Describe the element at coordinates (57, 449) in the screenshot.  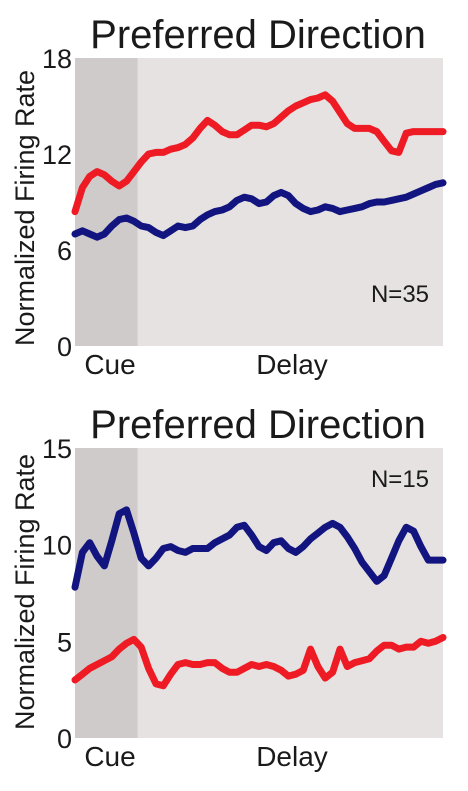
I see `bottom-y-tick-label: 15` at that location.